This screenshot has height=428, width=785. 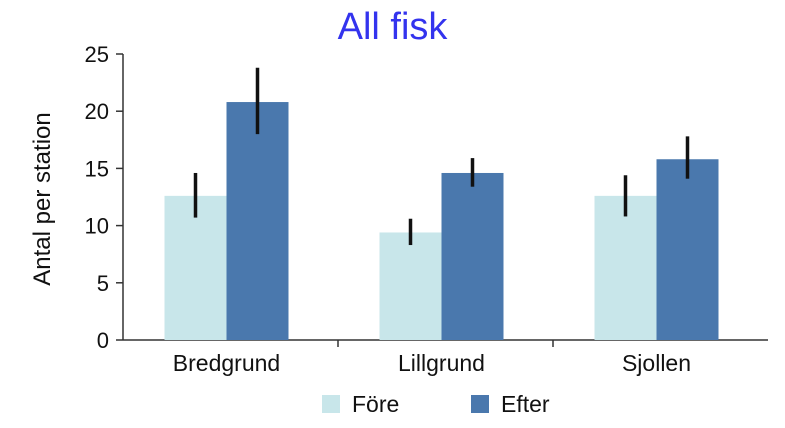 I want to click on y-tick-label: 10, so click(x=97, y=226).